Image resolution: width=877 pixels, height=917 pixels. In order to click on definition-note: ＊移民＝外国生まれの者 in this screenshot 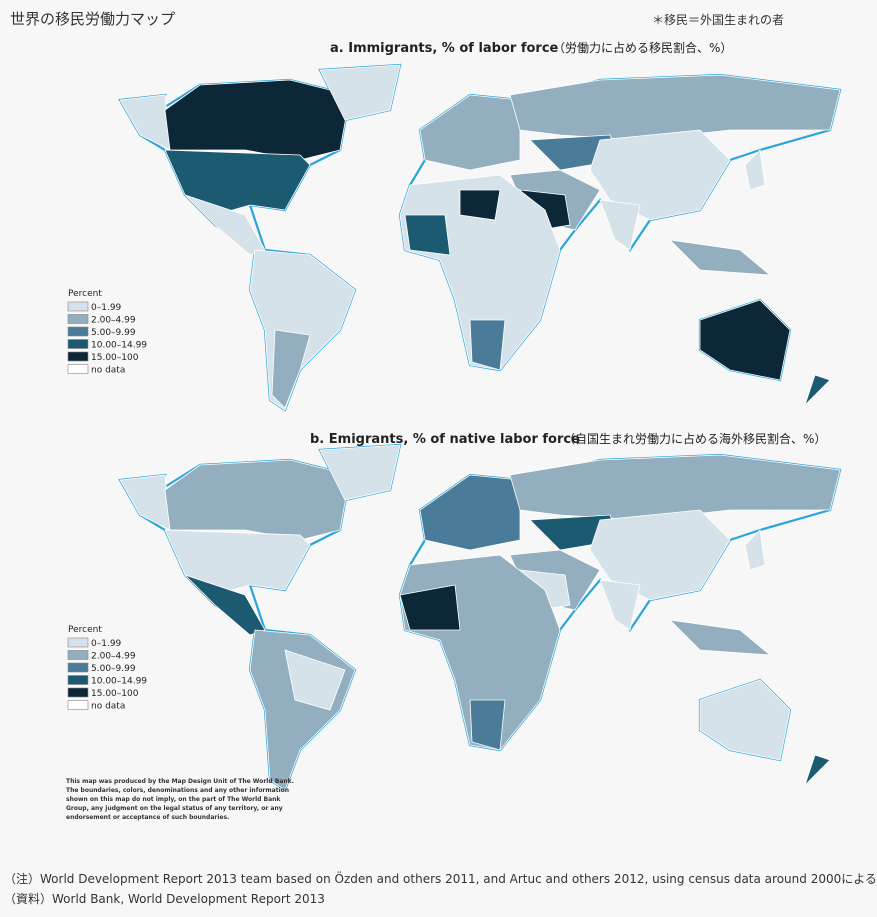, I will do `click(718, 20)`.